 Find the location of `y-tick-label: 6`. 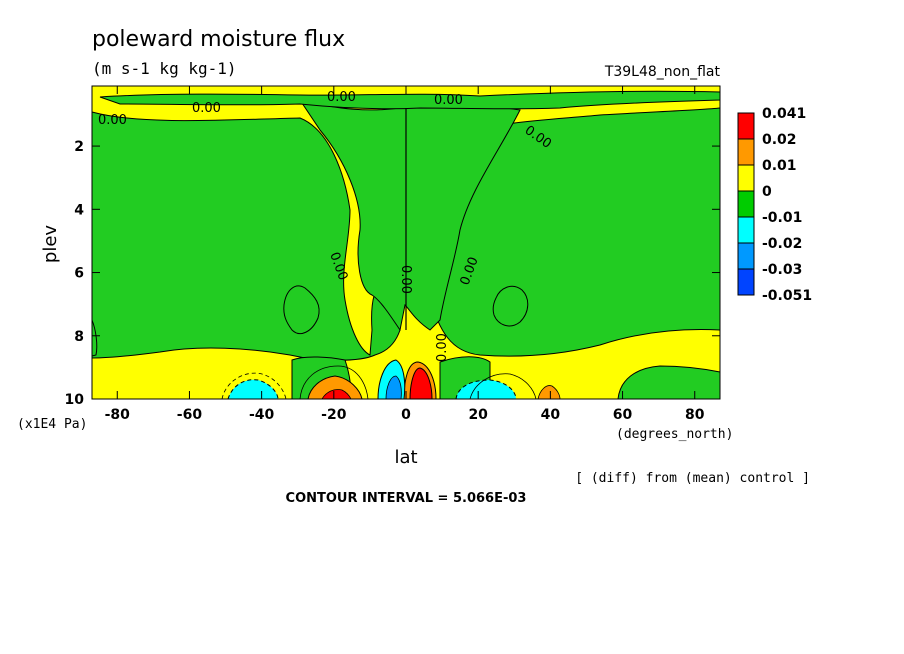

y-tick-label: 6 is located at coordinates (79, 274).